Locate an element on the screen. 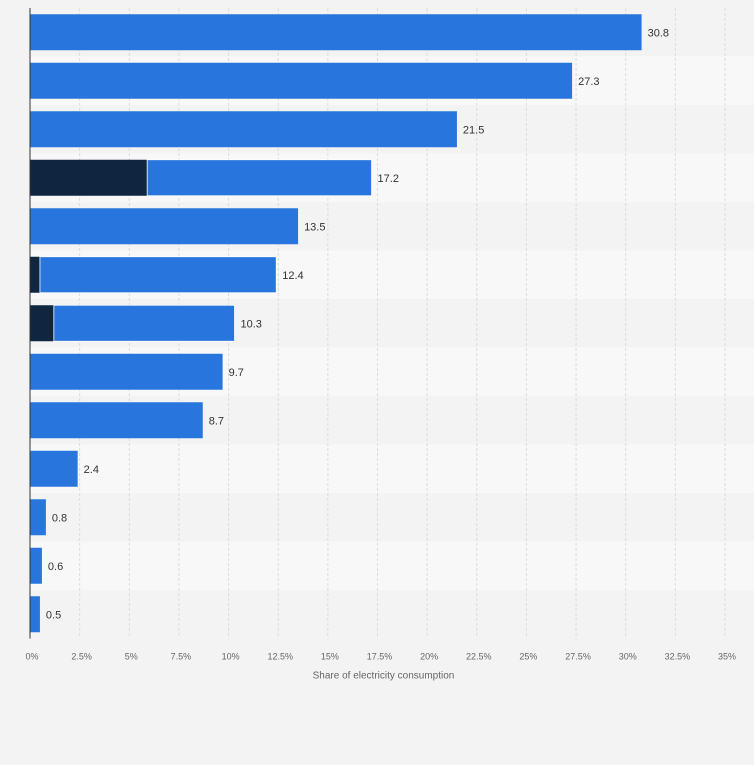 Image resolution: width=754 pixels, height=765 pixels. x-tick-label: 27.5% is located at coordinates (578, 657).